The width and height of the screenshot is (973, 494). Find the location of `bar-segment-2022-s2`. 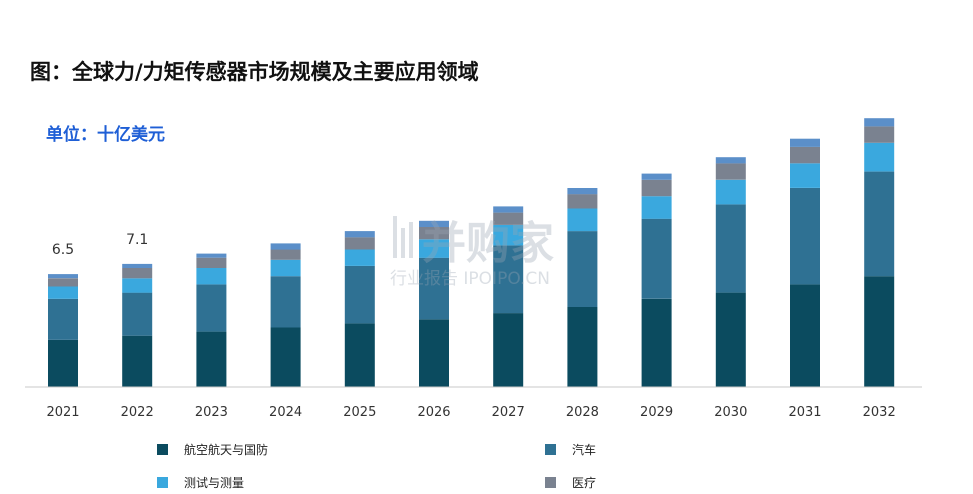

bar-segment-2022-s2 is located at coordinates (137, 285).